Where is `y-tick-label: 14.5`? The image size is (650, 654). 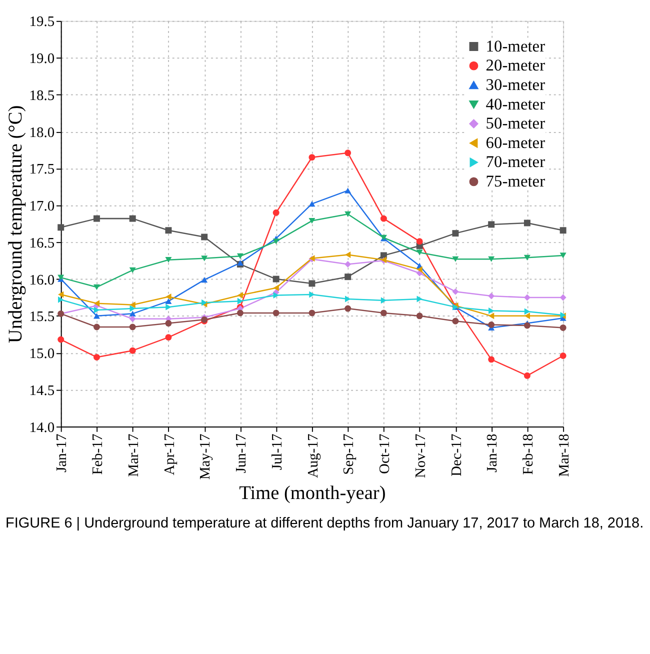 y-tick-label: 14.5 is located at coordinates (42, 390).